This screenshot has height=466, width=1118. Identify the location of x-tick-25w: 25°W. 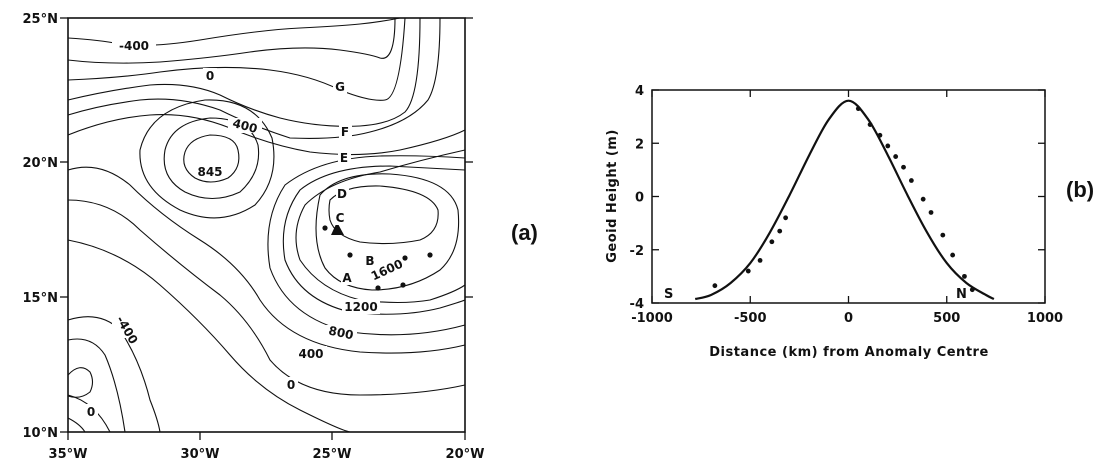
(332, 454).